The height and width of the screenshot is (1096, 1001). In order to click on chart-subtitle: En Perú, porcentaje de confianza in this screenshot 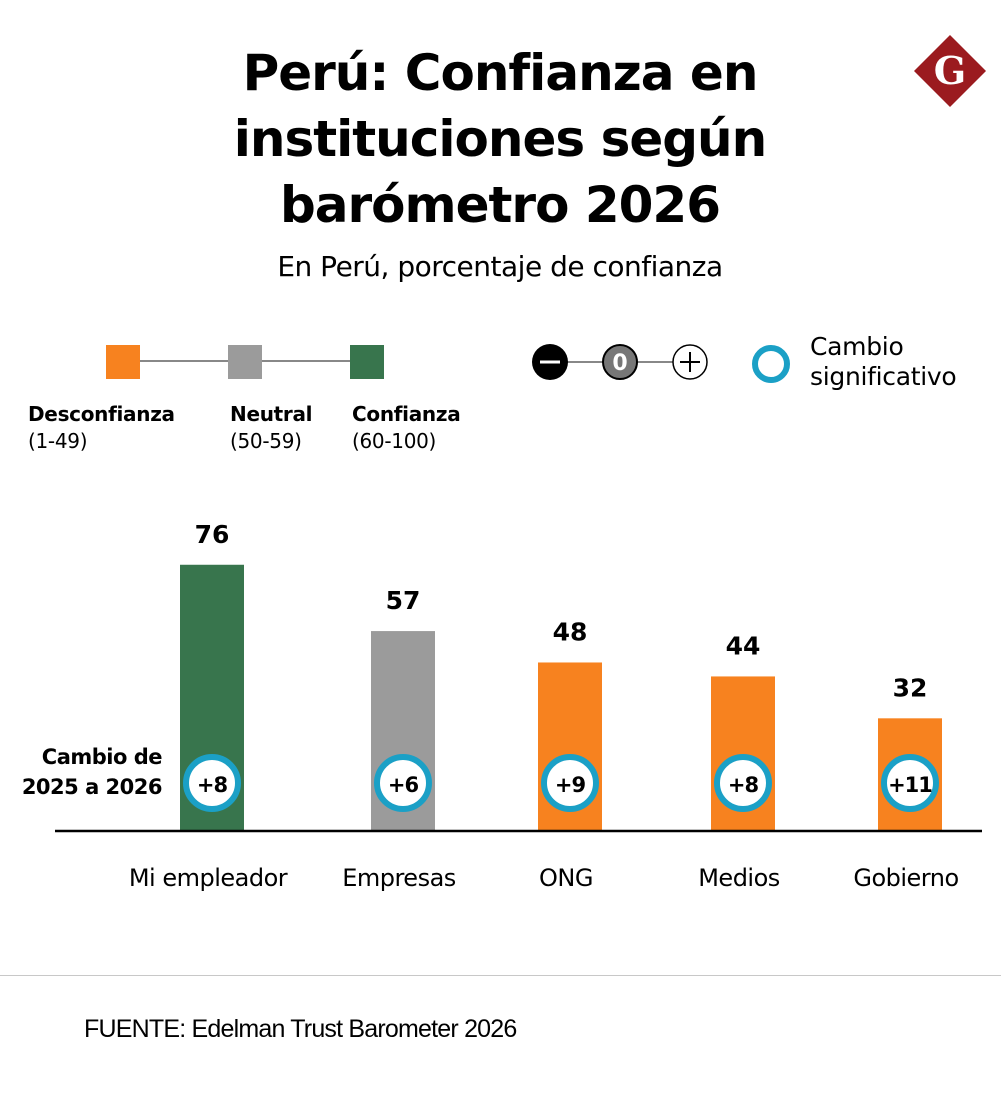, I will do `click(500, 266)`.